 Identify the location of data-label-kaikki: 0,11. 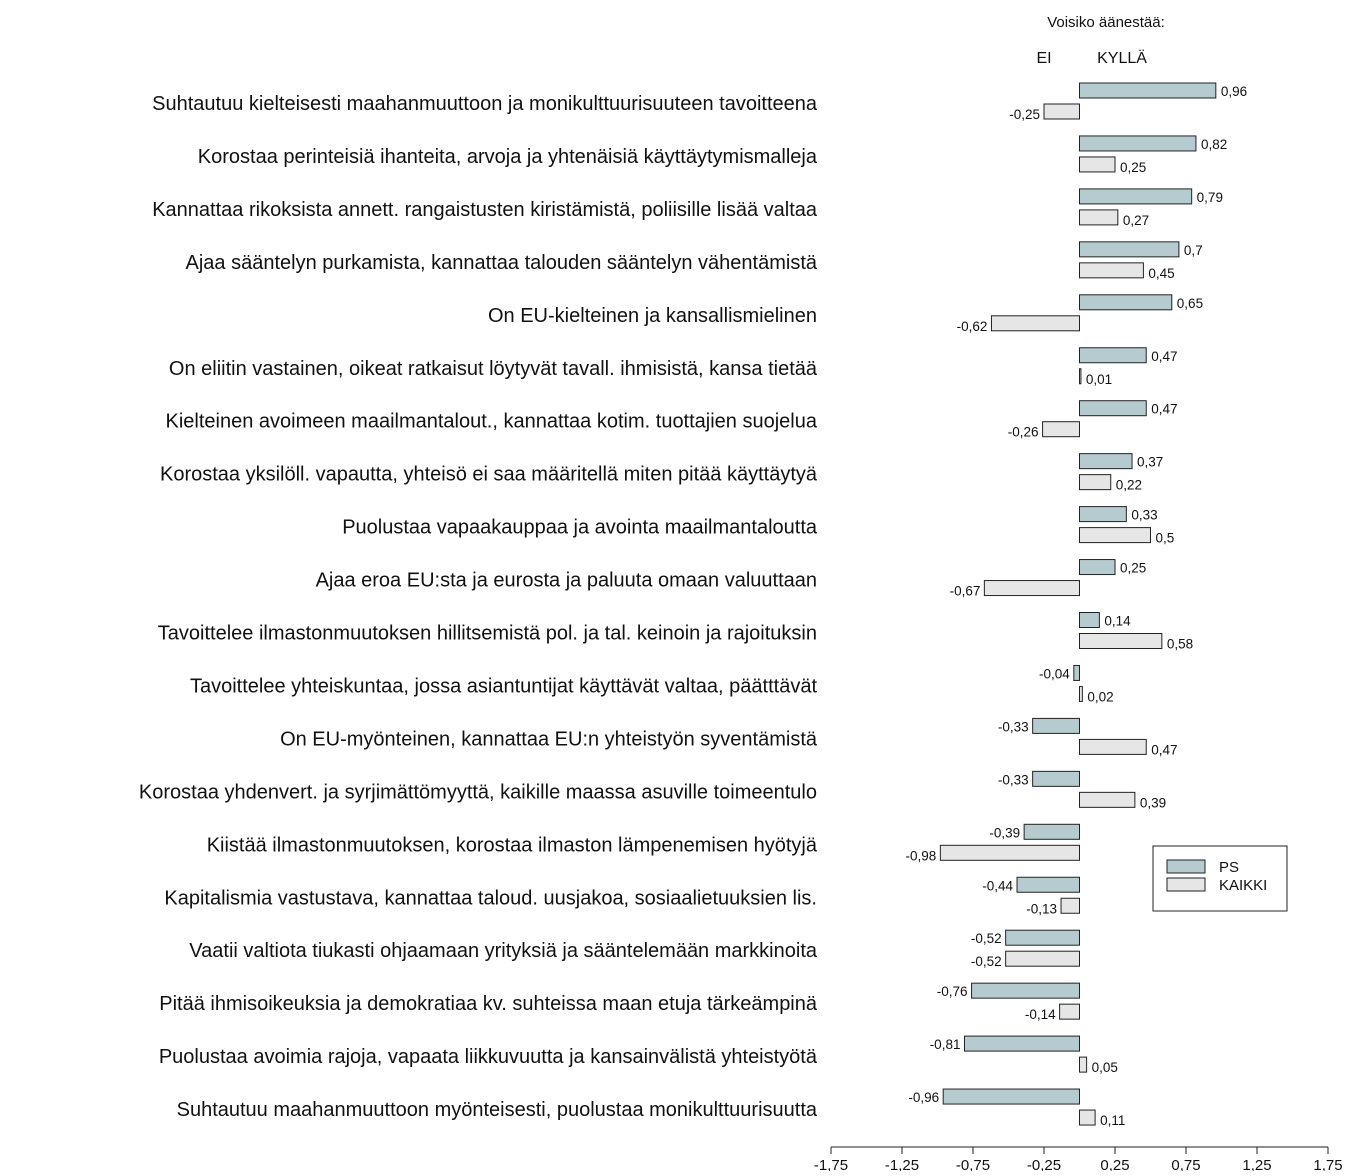
(1112, 1120).